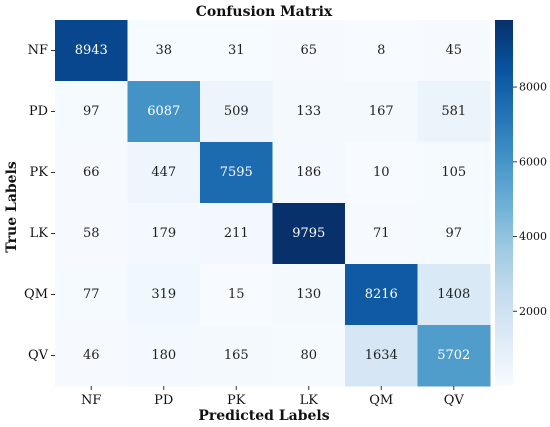 The image size is (550, 427). I want to click on cell-value-label: 80, so click(308, 355).